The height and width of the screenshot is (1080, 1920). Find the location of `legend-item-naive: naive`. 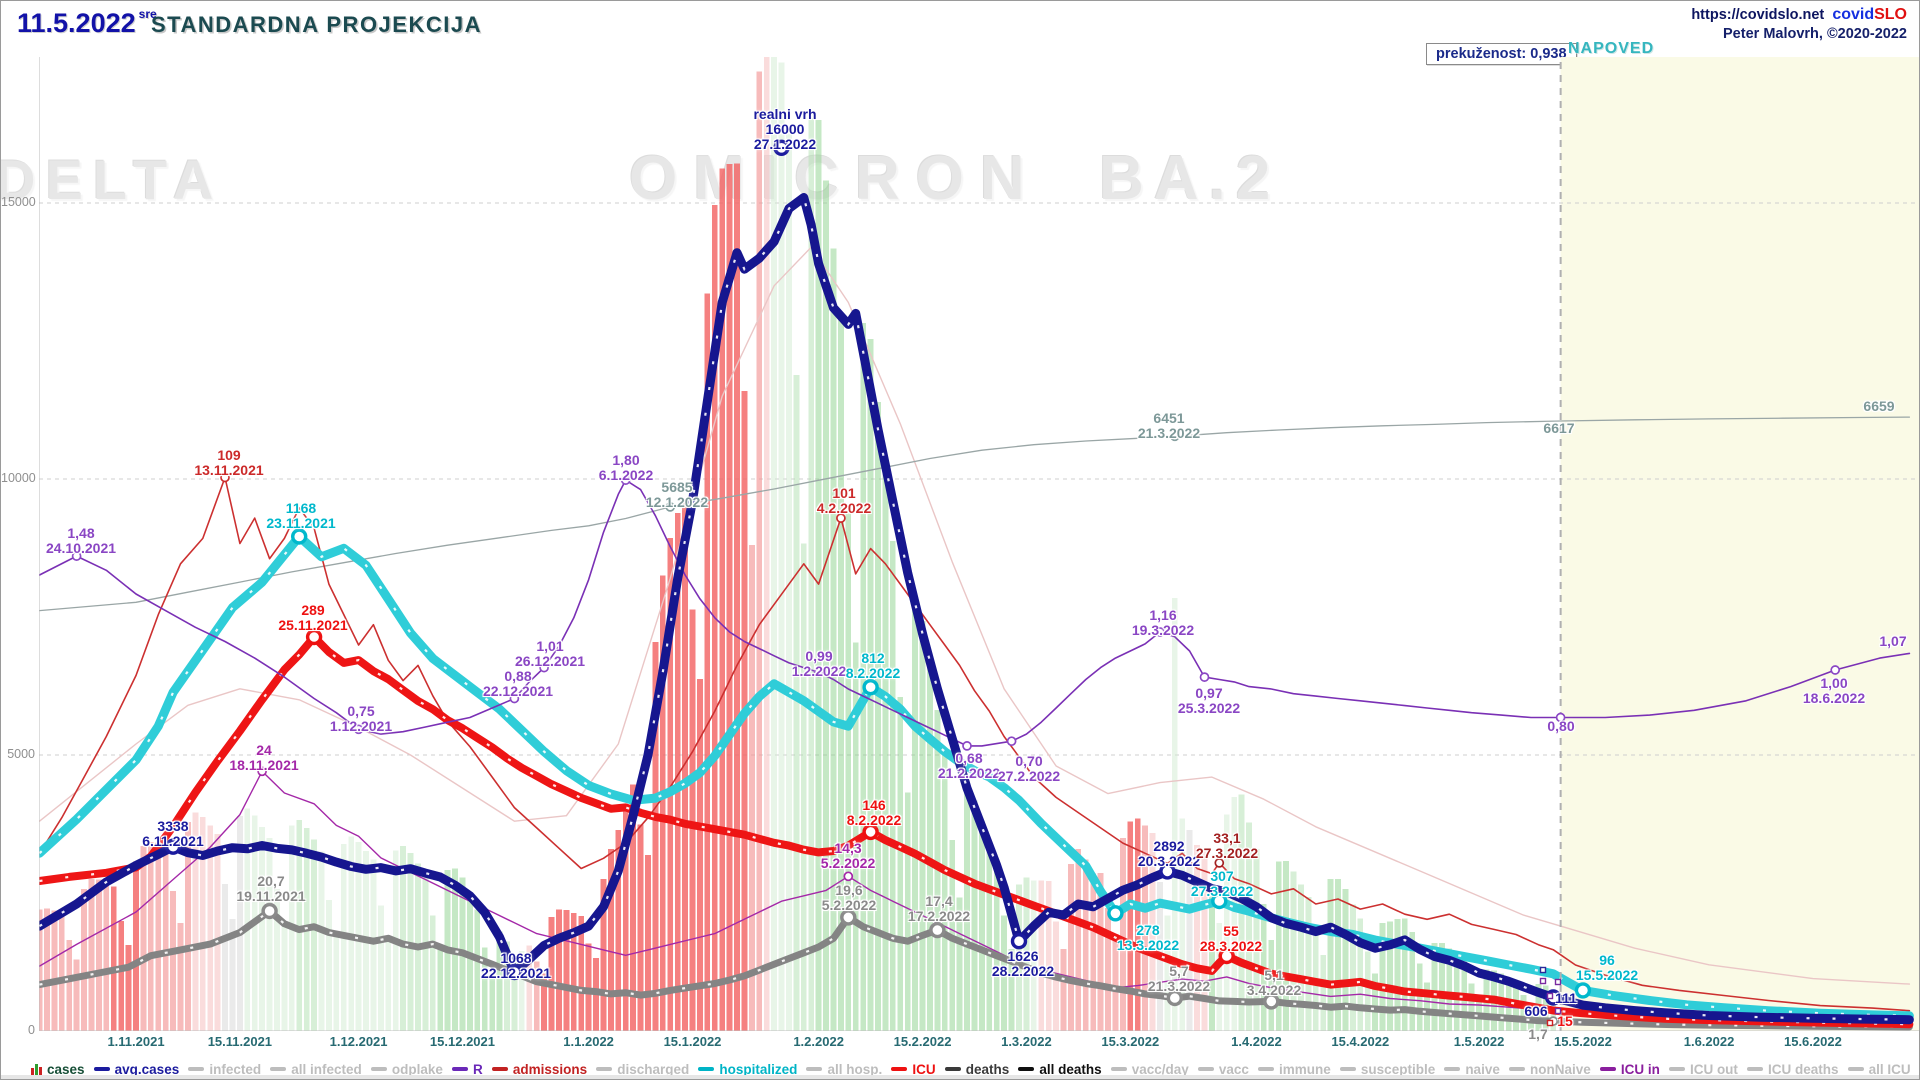

legend-item-naive: naive is located at coordinates (1472, 1069).